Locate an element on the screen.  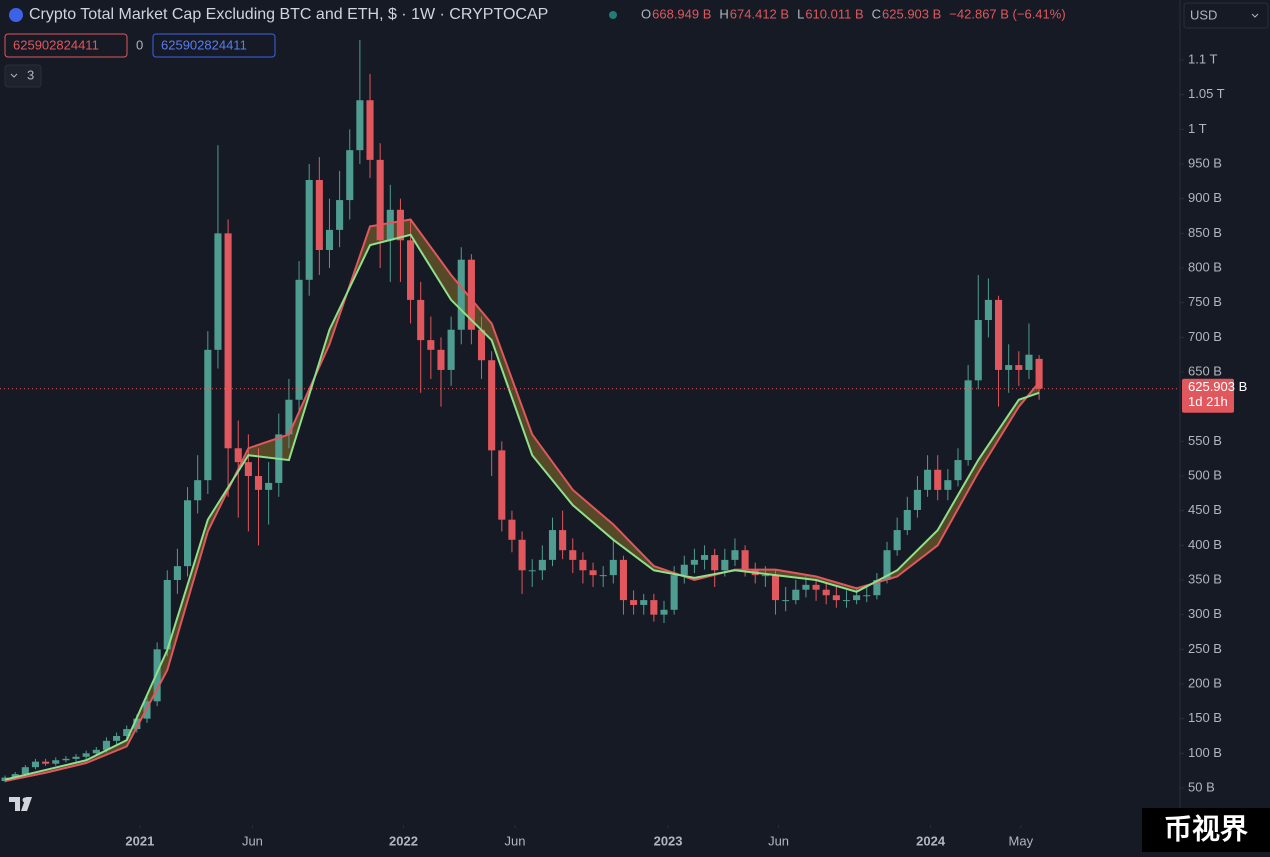
y-tick-label: 1.1 T is located at coordinates (1202, 58).